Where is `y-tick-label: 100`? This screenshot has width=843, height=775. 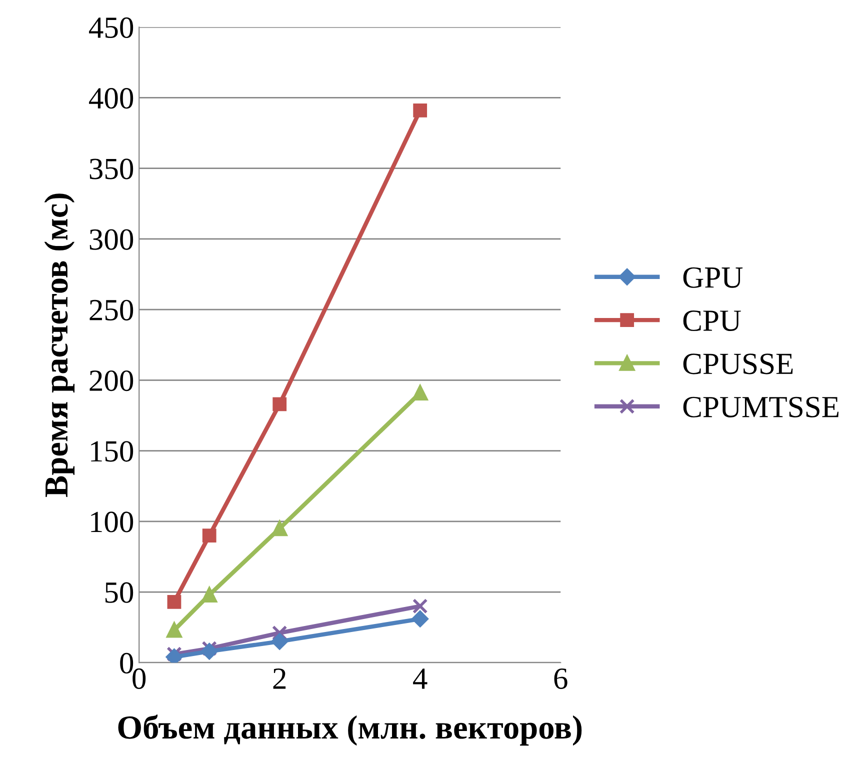 y-tick-label: 100 is located at coordinates (112, 522).